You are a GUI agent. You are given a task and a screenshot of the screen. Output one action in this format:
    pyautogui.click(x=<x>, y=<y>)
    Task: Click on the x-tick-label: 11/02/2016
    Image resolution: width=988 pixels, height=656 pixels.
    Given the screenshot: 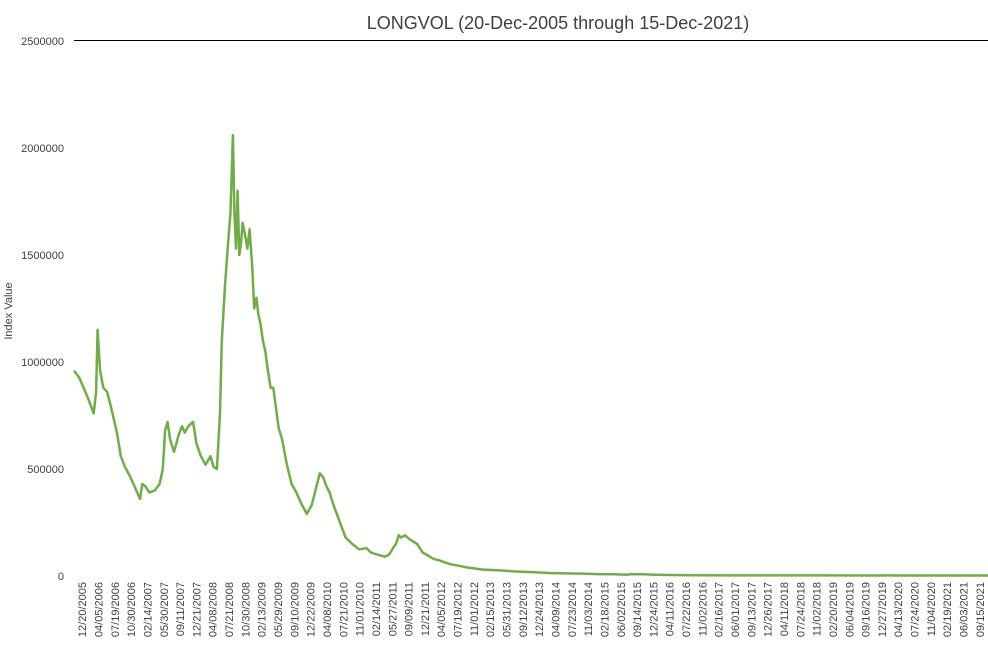 What is the action you would take?
    pyautogui.click(x=703, y=609)
    